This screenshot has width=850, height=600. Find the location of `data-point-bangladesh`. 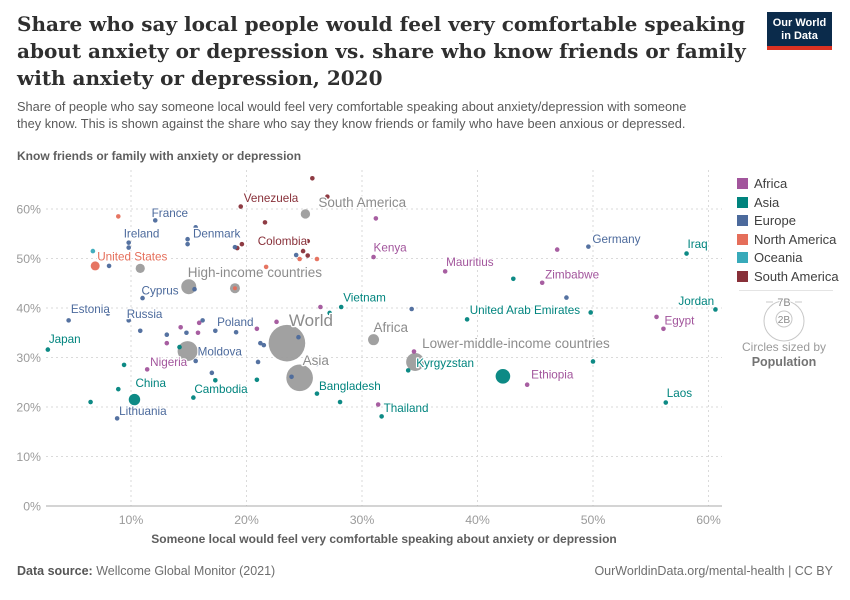

data-point-bangladesh is located at coordinates (317, 393).